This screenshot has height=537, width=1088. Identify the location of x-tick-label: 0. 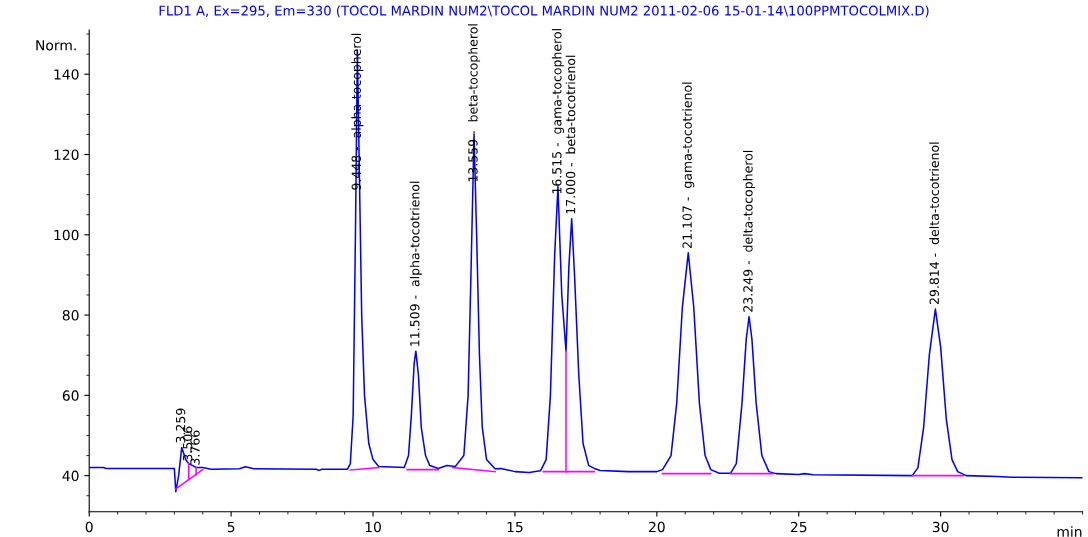
(89, 527).